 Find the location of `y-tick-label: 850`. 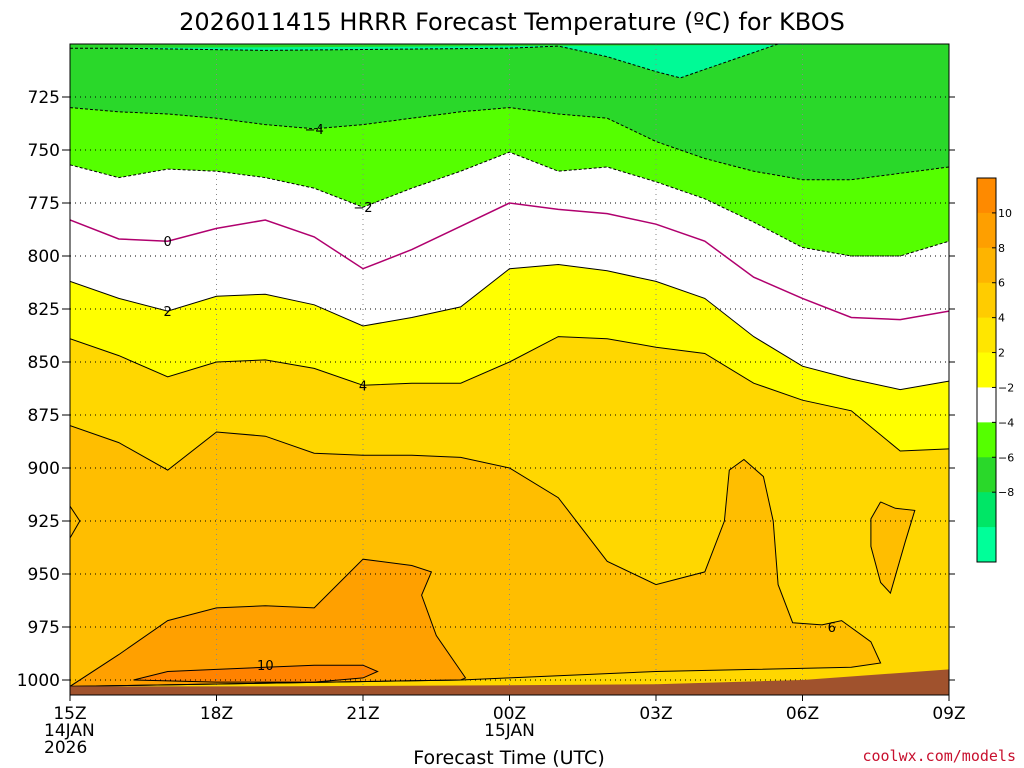

y-tick-label: 850 is located at coordinates (44, 363).